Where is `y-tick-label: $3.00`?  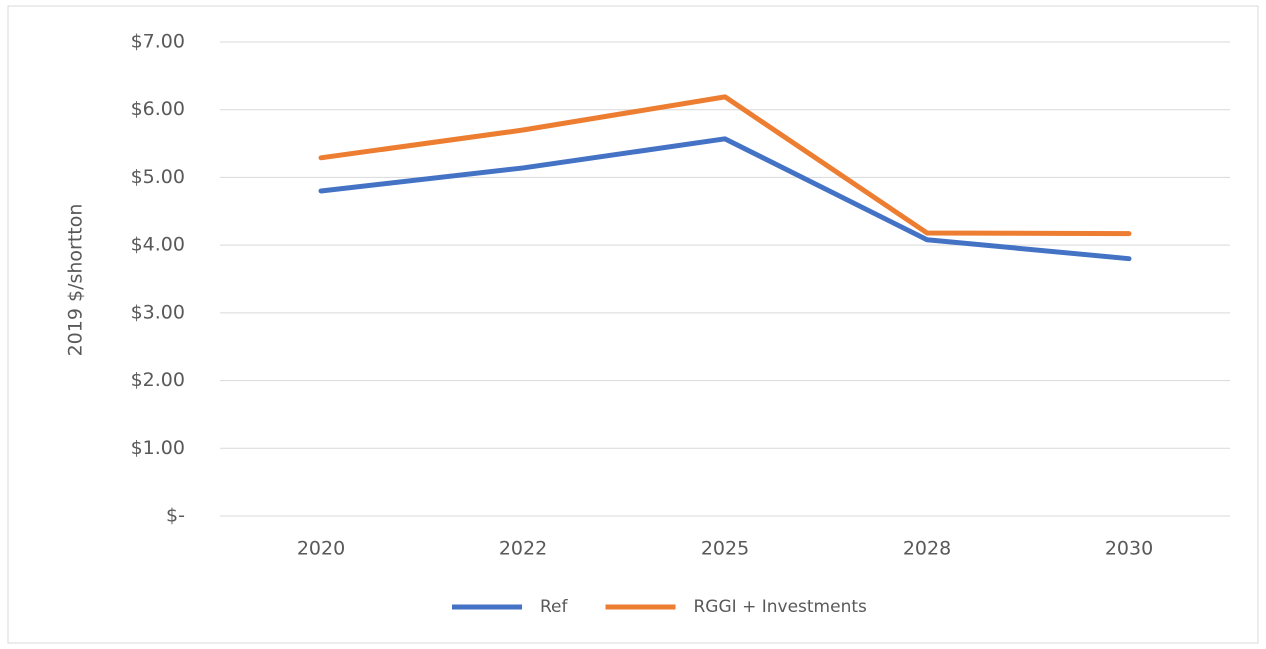
y-tick-label: $3.00 is located at coordinates (158, 312).